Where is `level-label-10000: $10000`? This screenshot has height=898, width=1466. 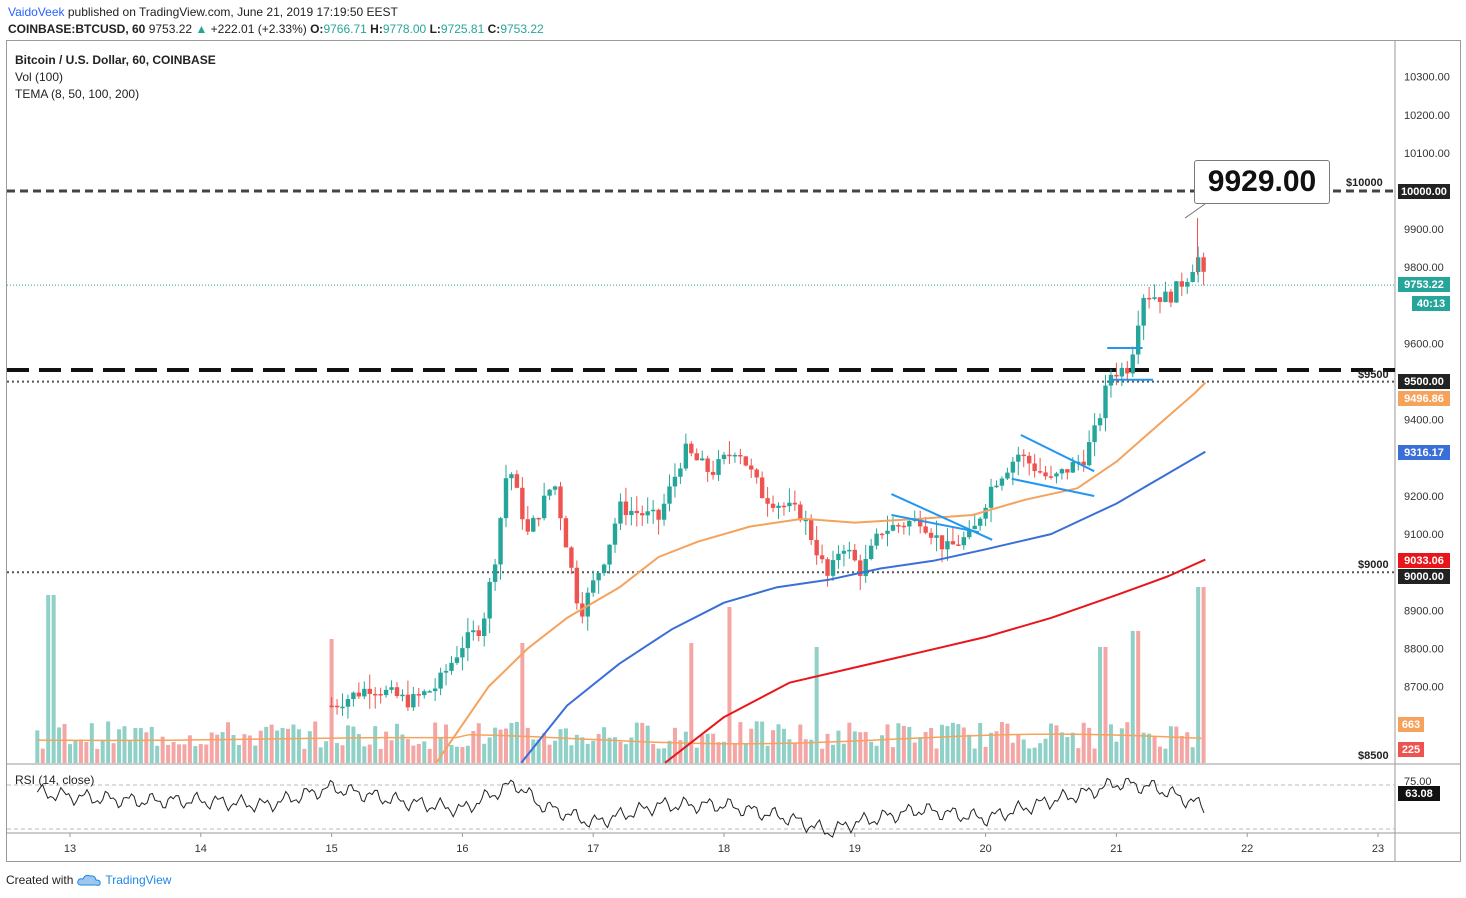
level-label-10000: $10000 is located at coordinates (1364, 183).